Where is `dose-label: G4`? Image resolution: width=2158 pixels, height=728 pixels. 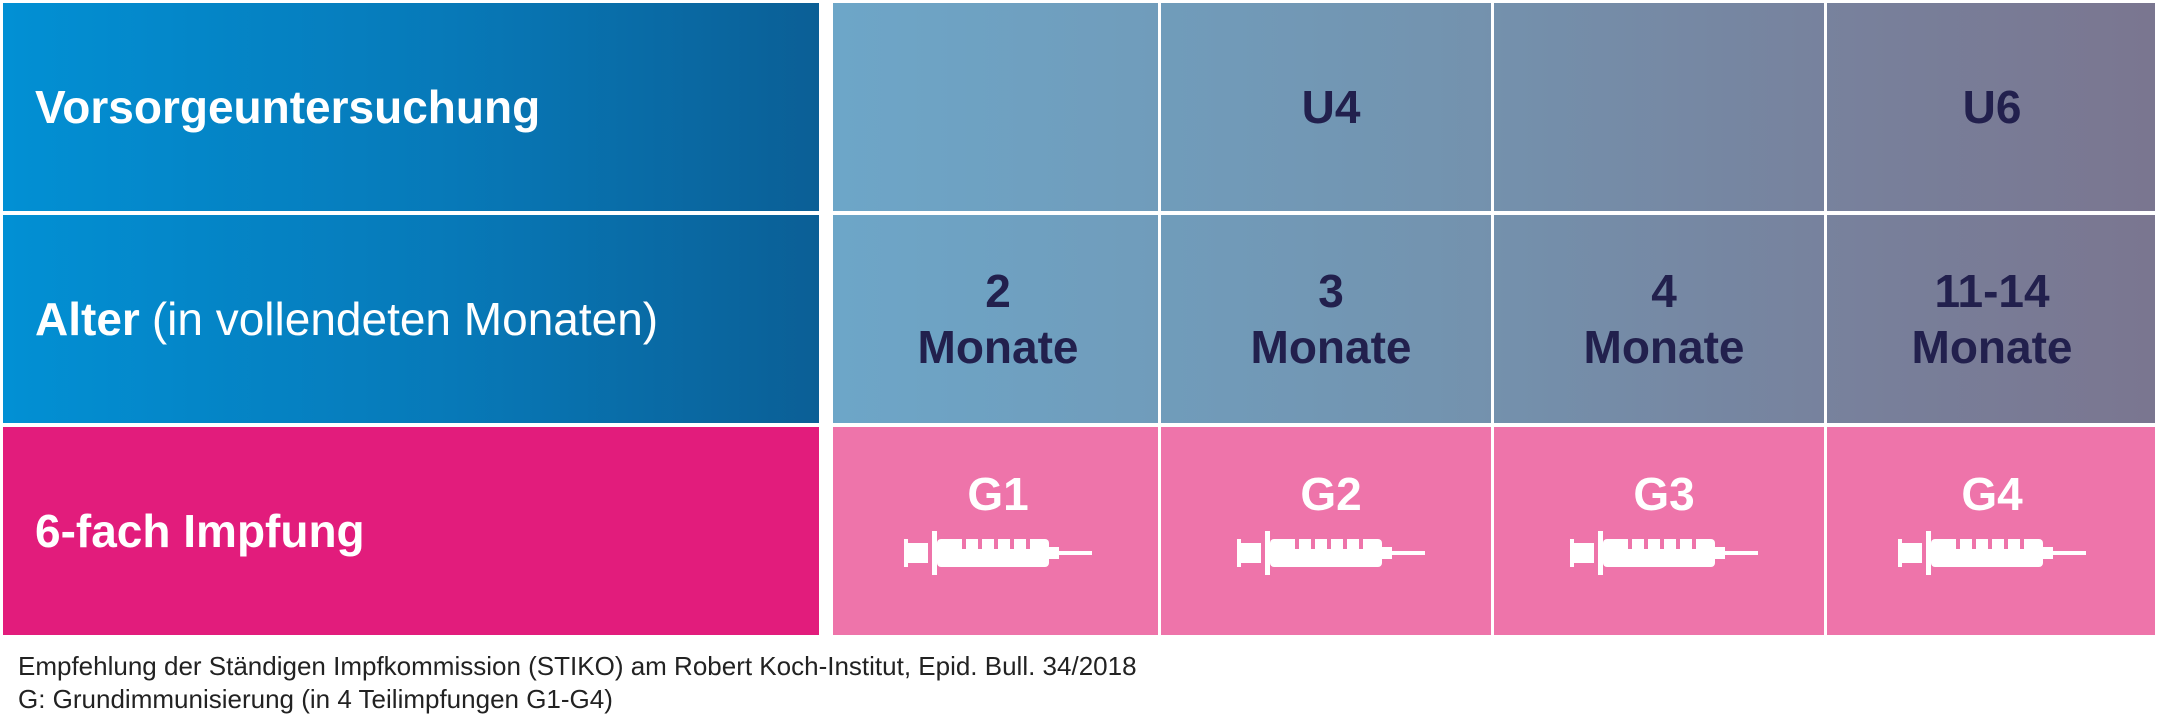 dose-label: G4 is located at coordinates (1992, 494).